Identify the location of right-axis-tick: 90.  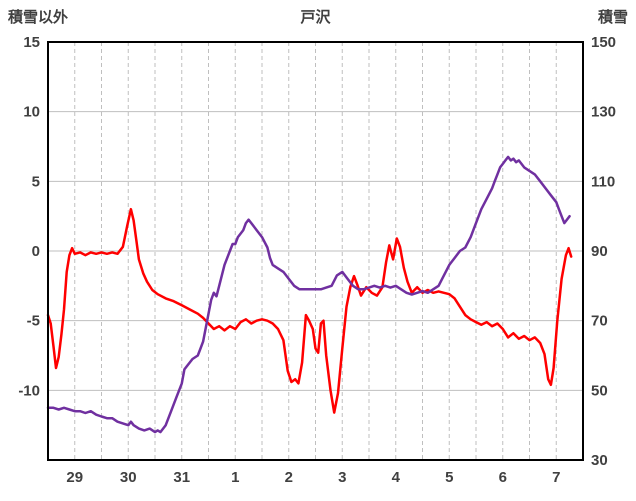
(599, 251).